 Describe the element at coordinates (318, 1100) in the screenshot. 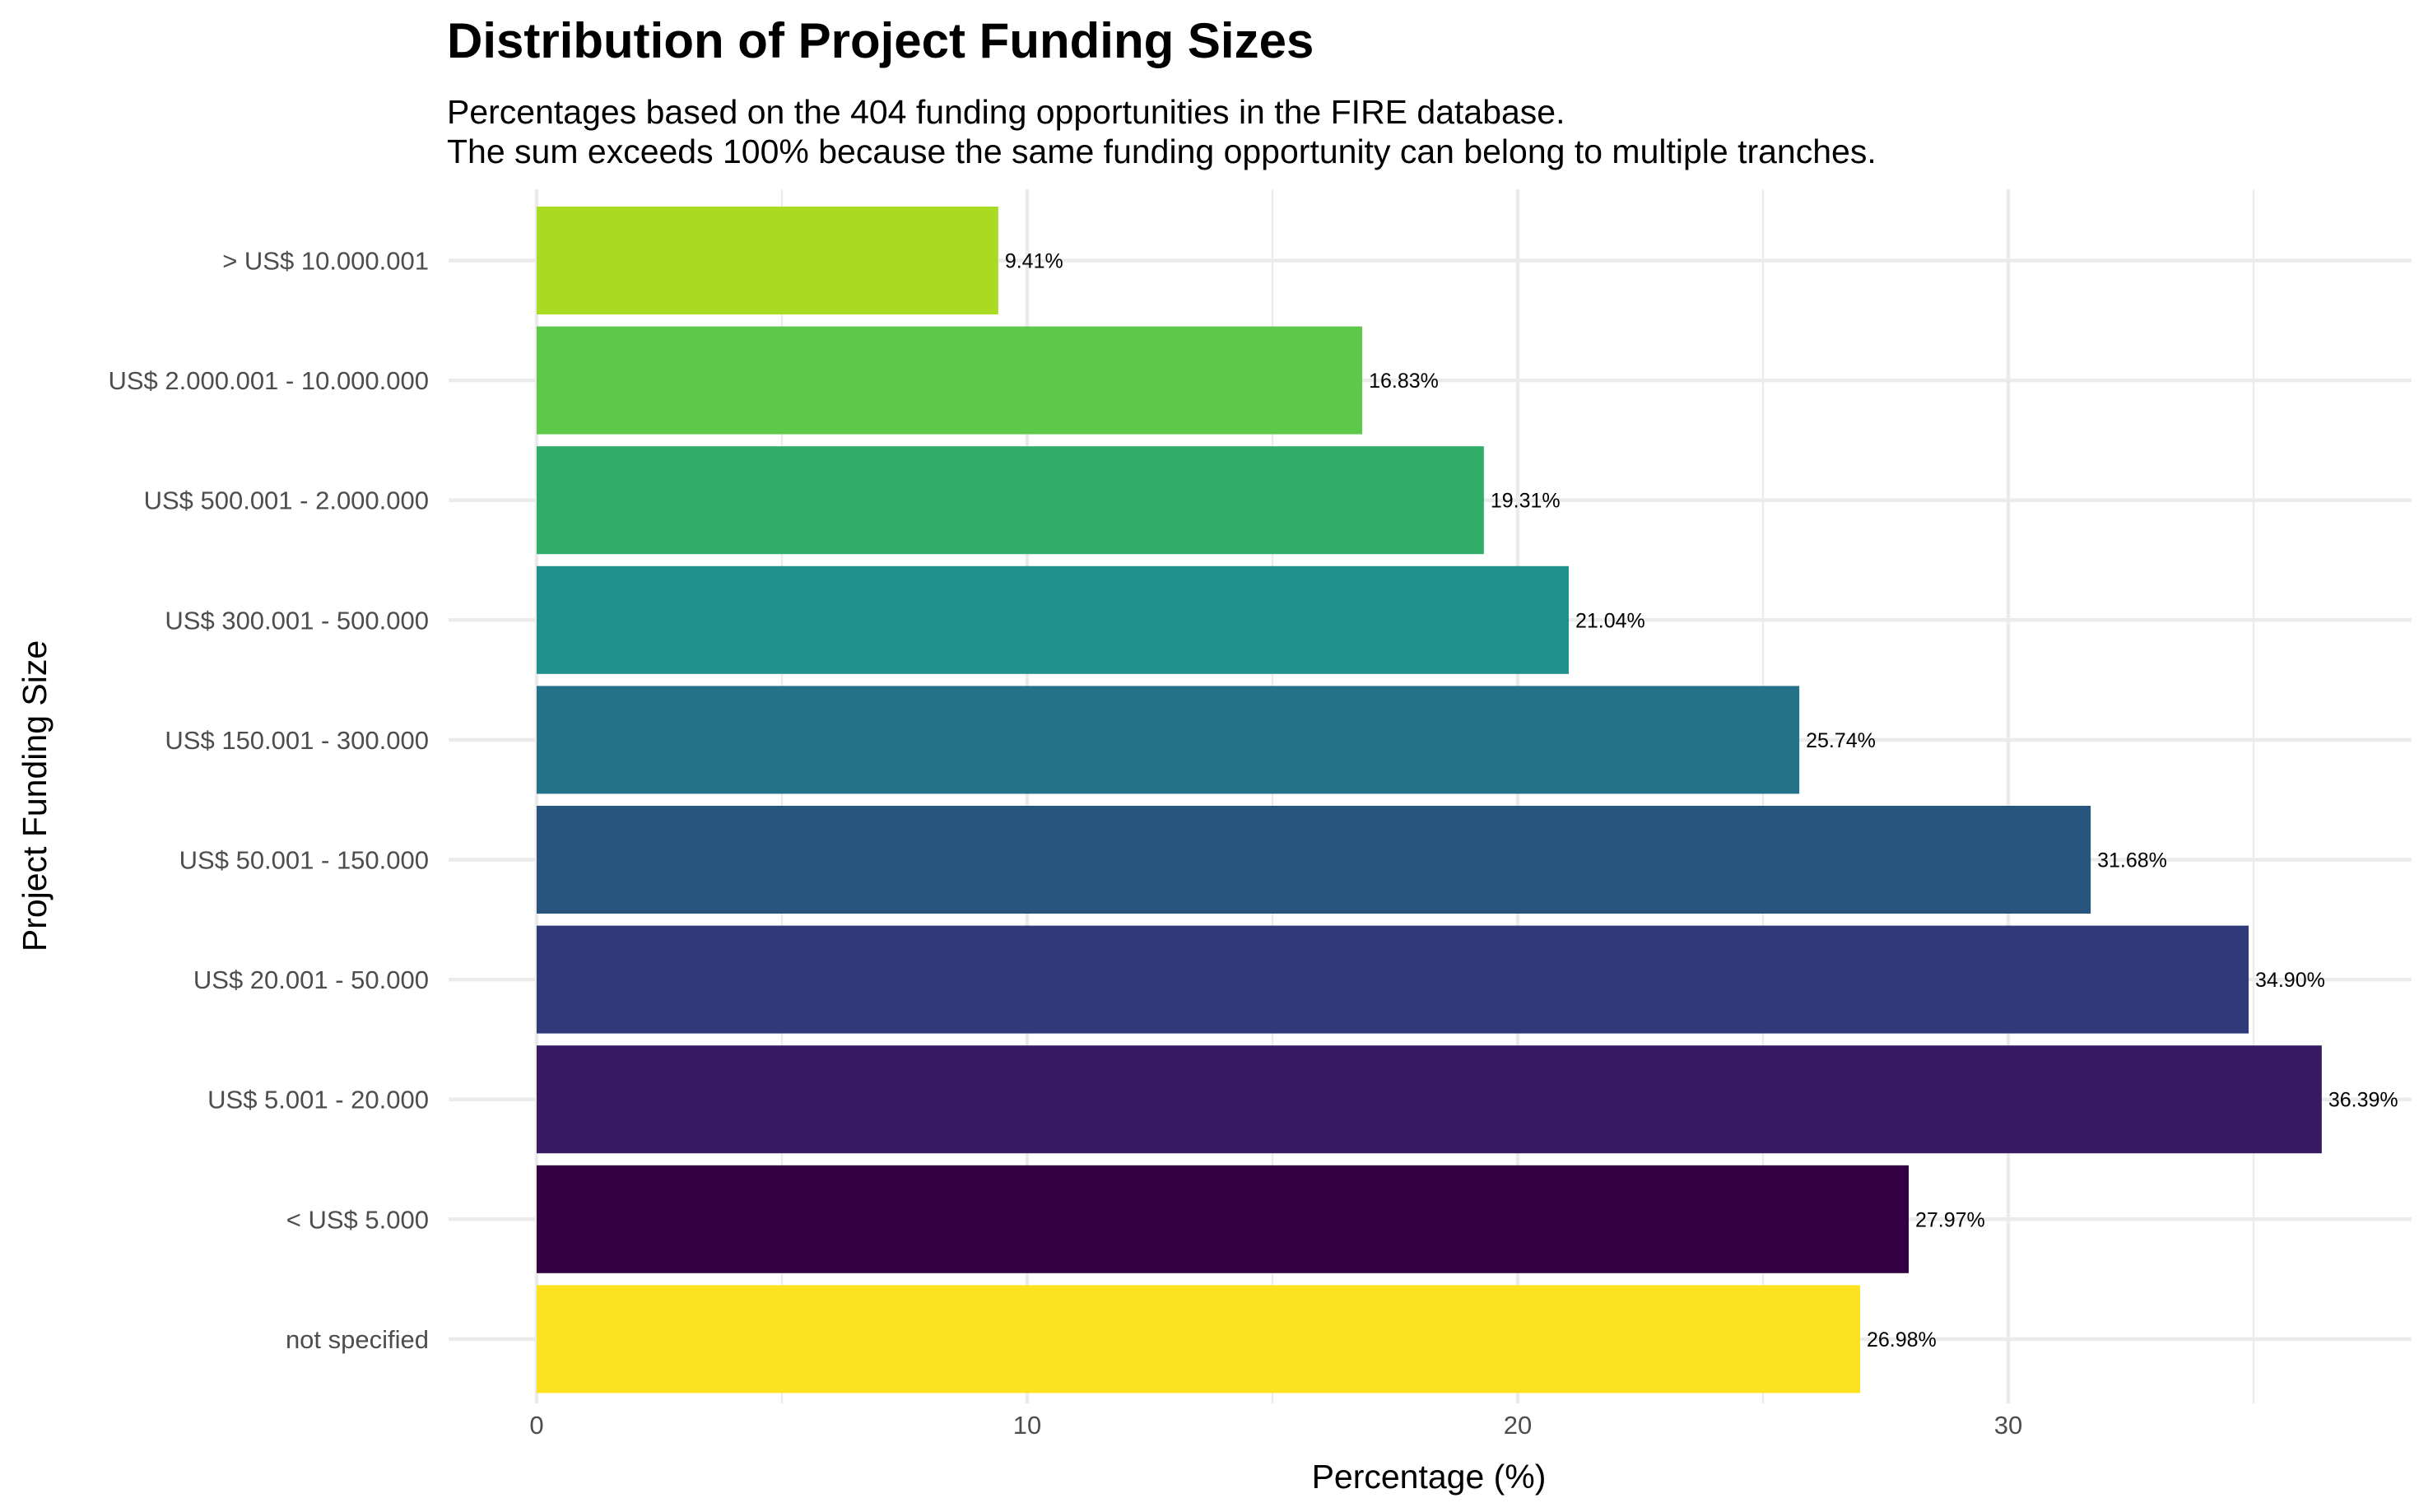

I see `y-tick-label: US$ 5.001 - 20.000` at that location.